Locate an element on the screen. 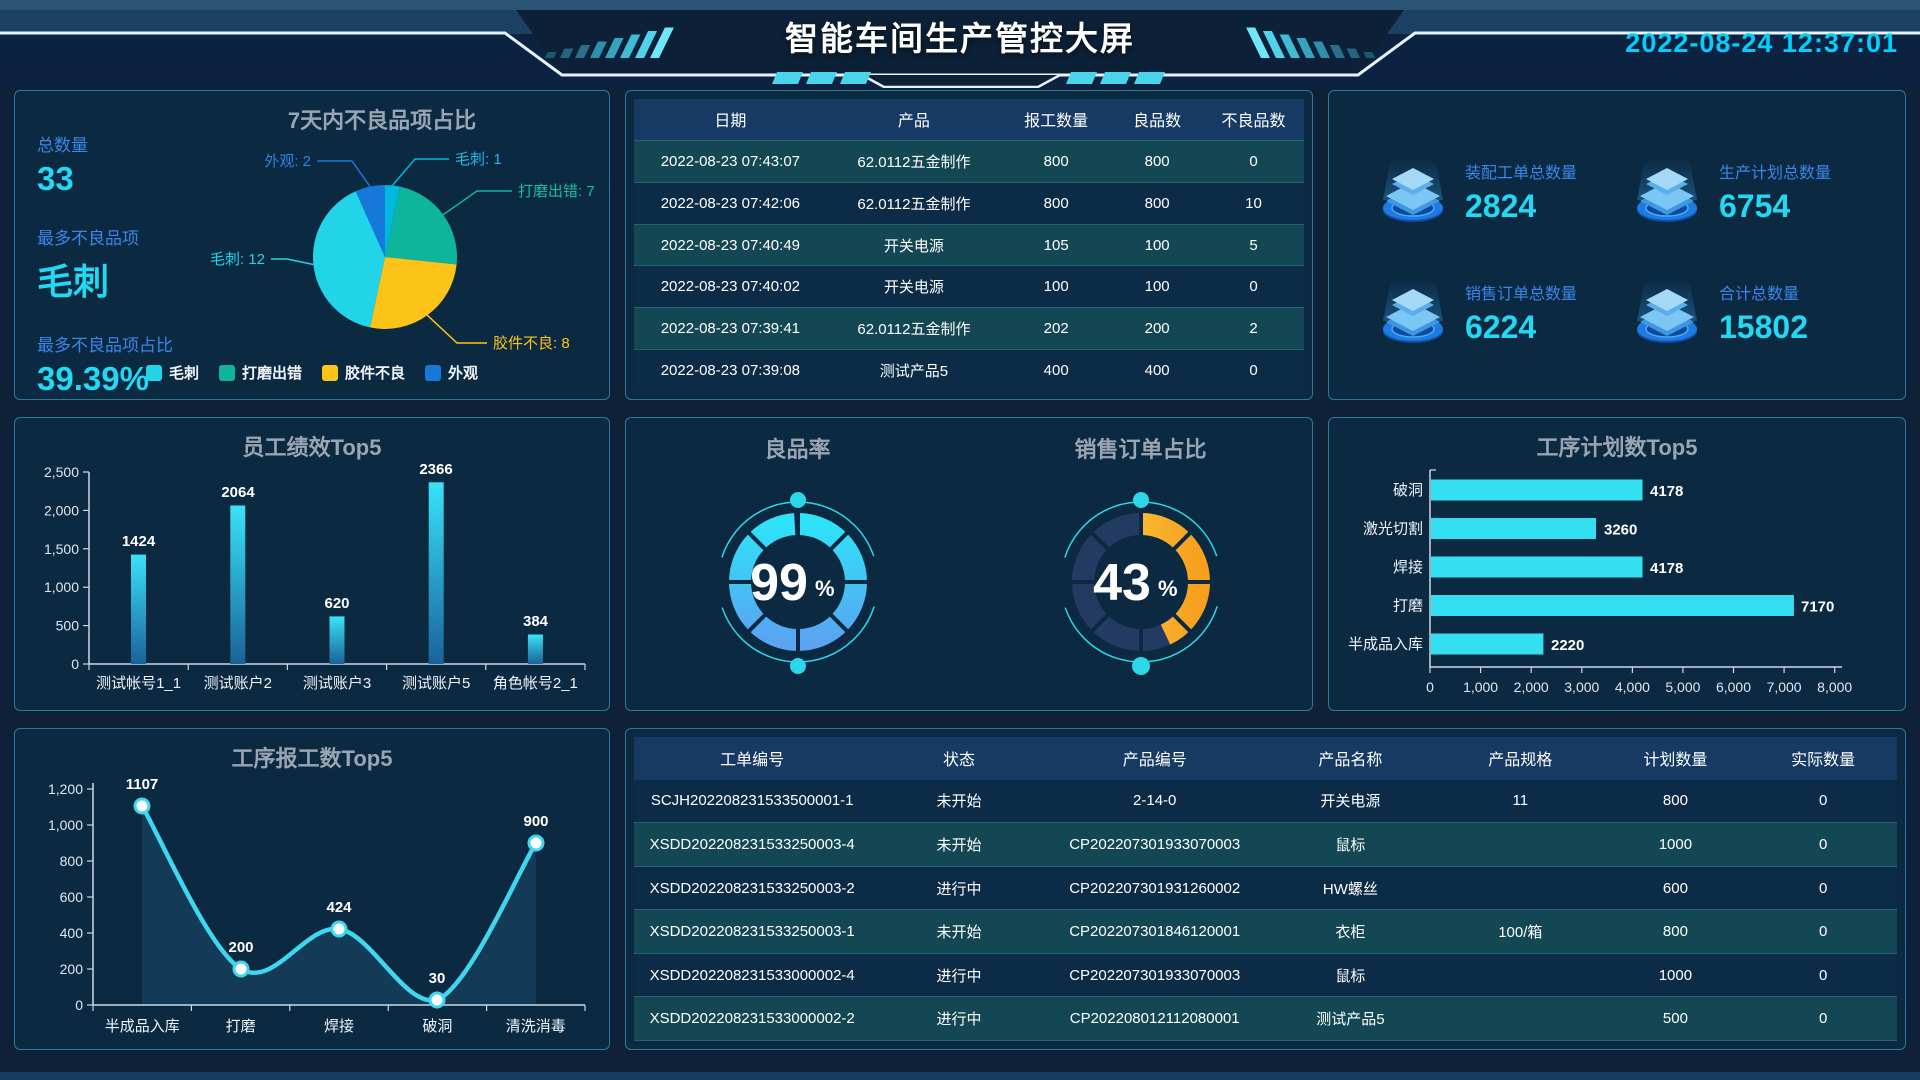 The width and height of the screenshot is (1920, 1080). gauge-value: 43 is located at coordinates (1122, 583).